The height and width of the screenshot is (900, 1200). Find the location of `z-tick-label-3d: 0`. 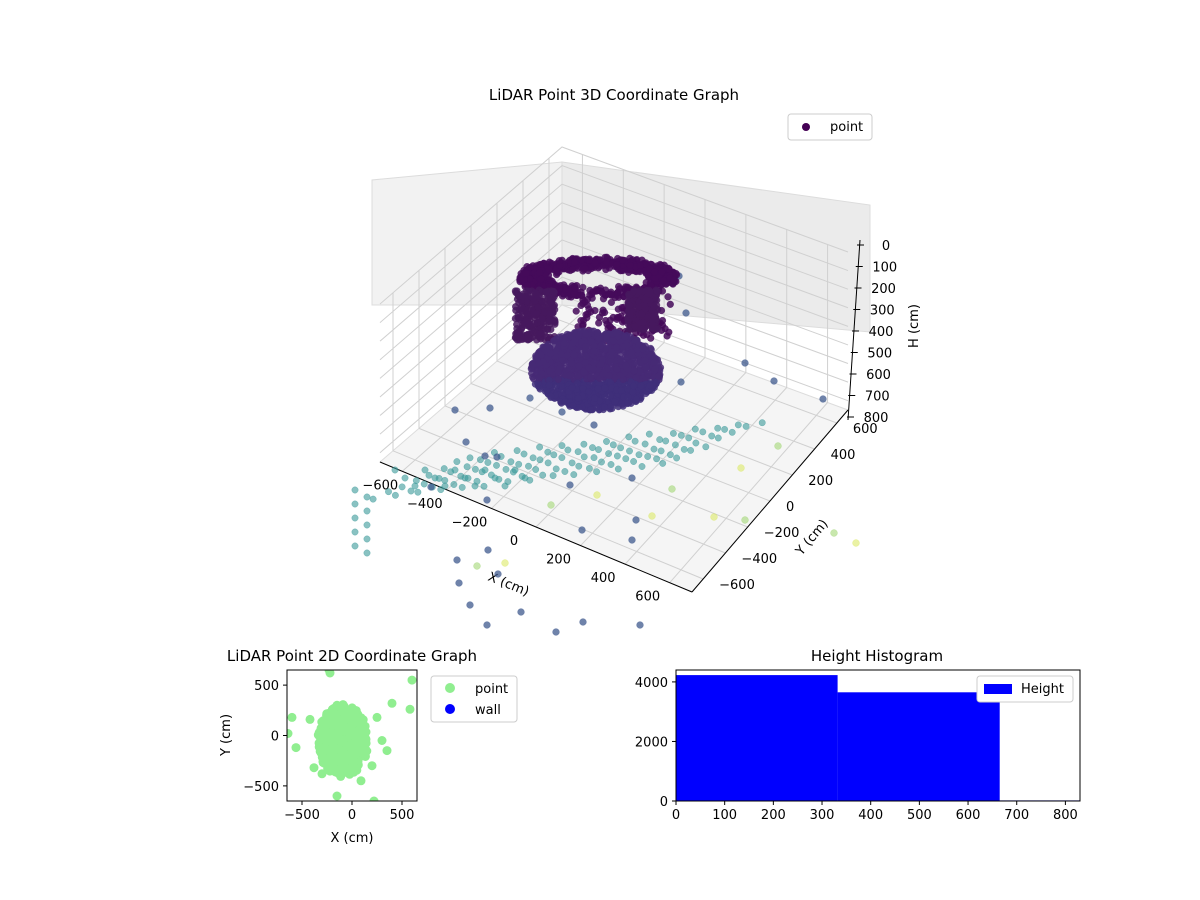

z-tick-label-3d: 0 is located at coordinates (886, 246).